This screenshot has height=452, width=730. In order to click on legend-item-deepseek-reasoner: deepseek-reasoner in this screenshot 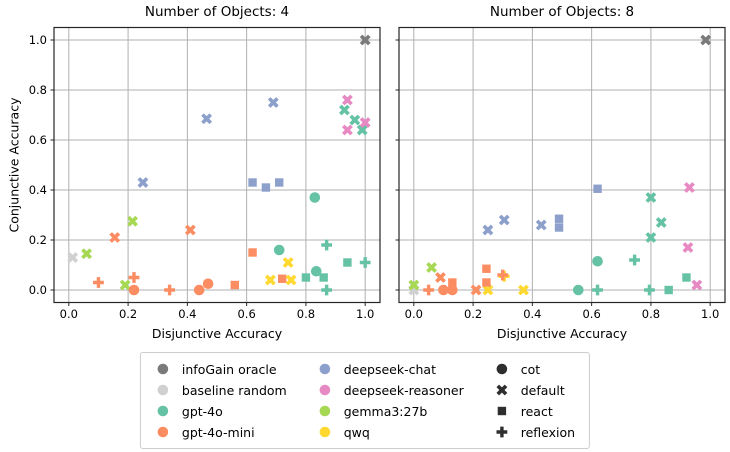, I will do `click(390, 390)`.